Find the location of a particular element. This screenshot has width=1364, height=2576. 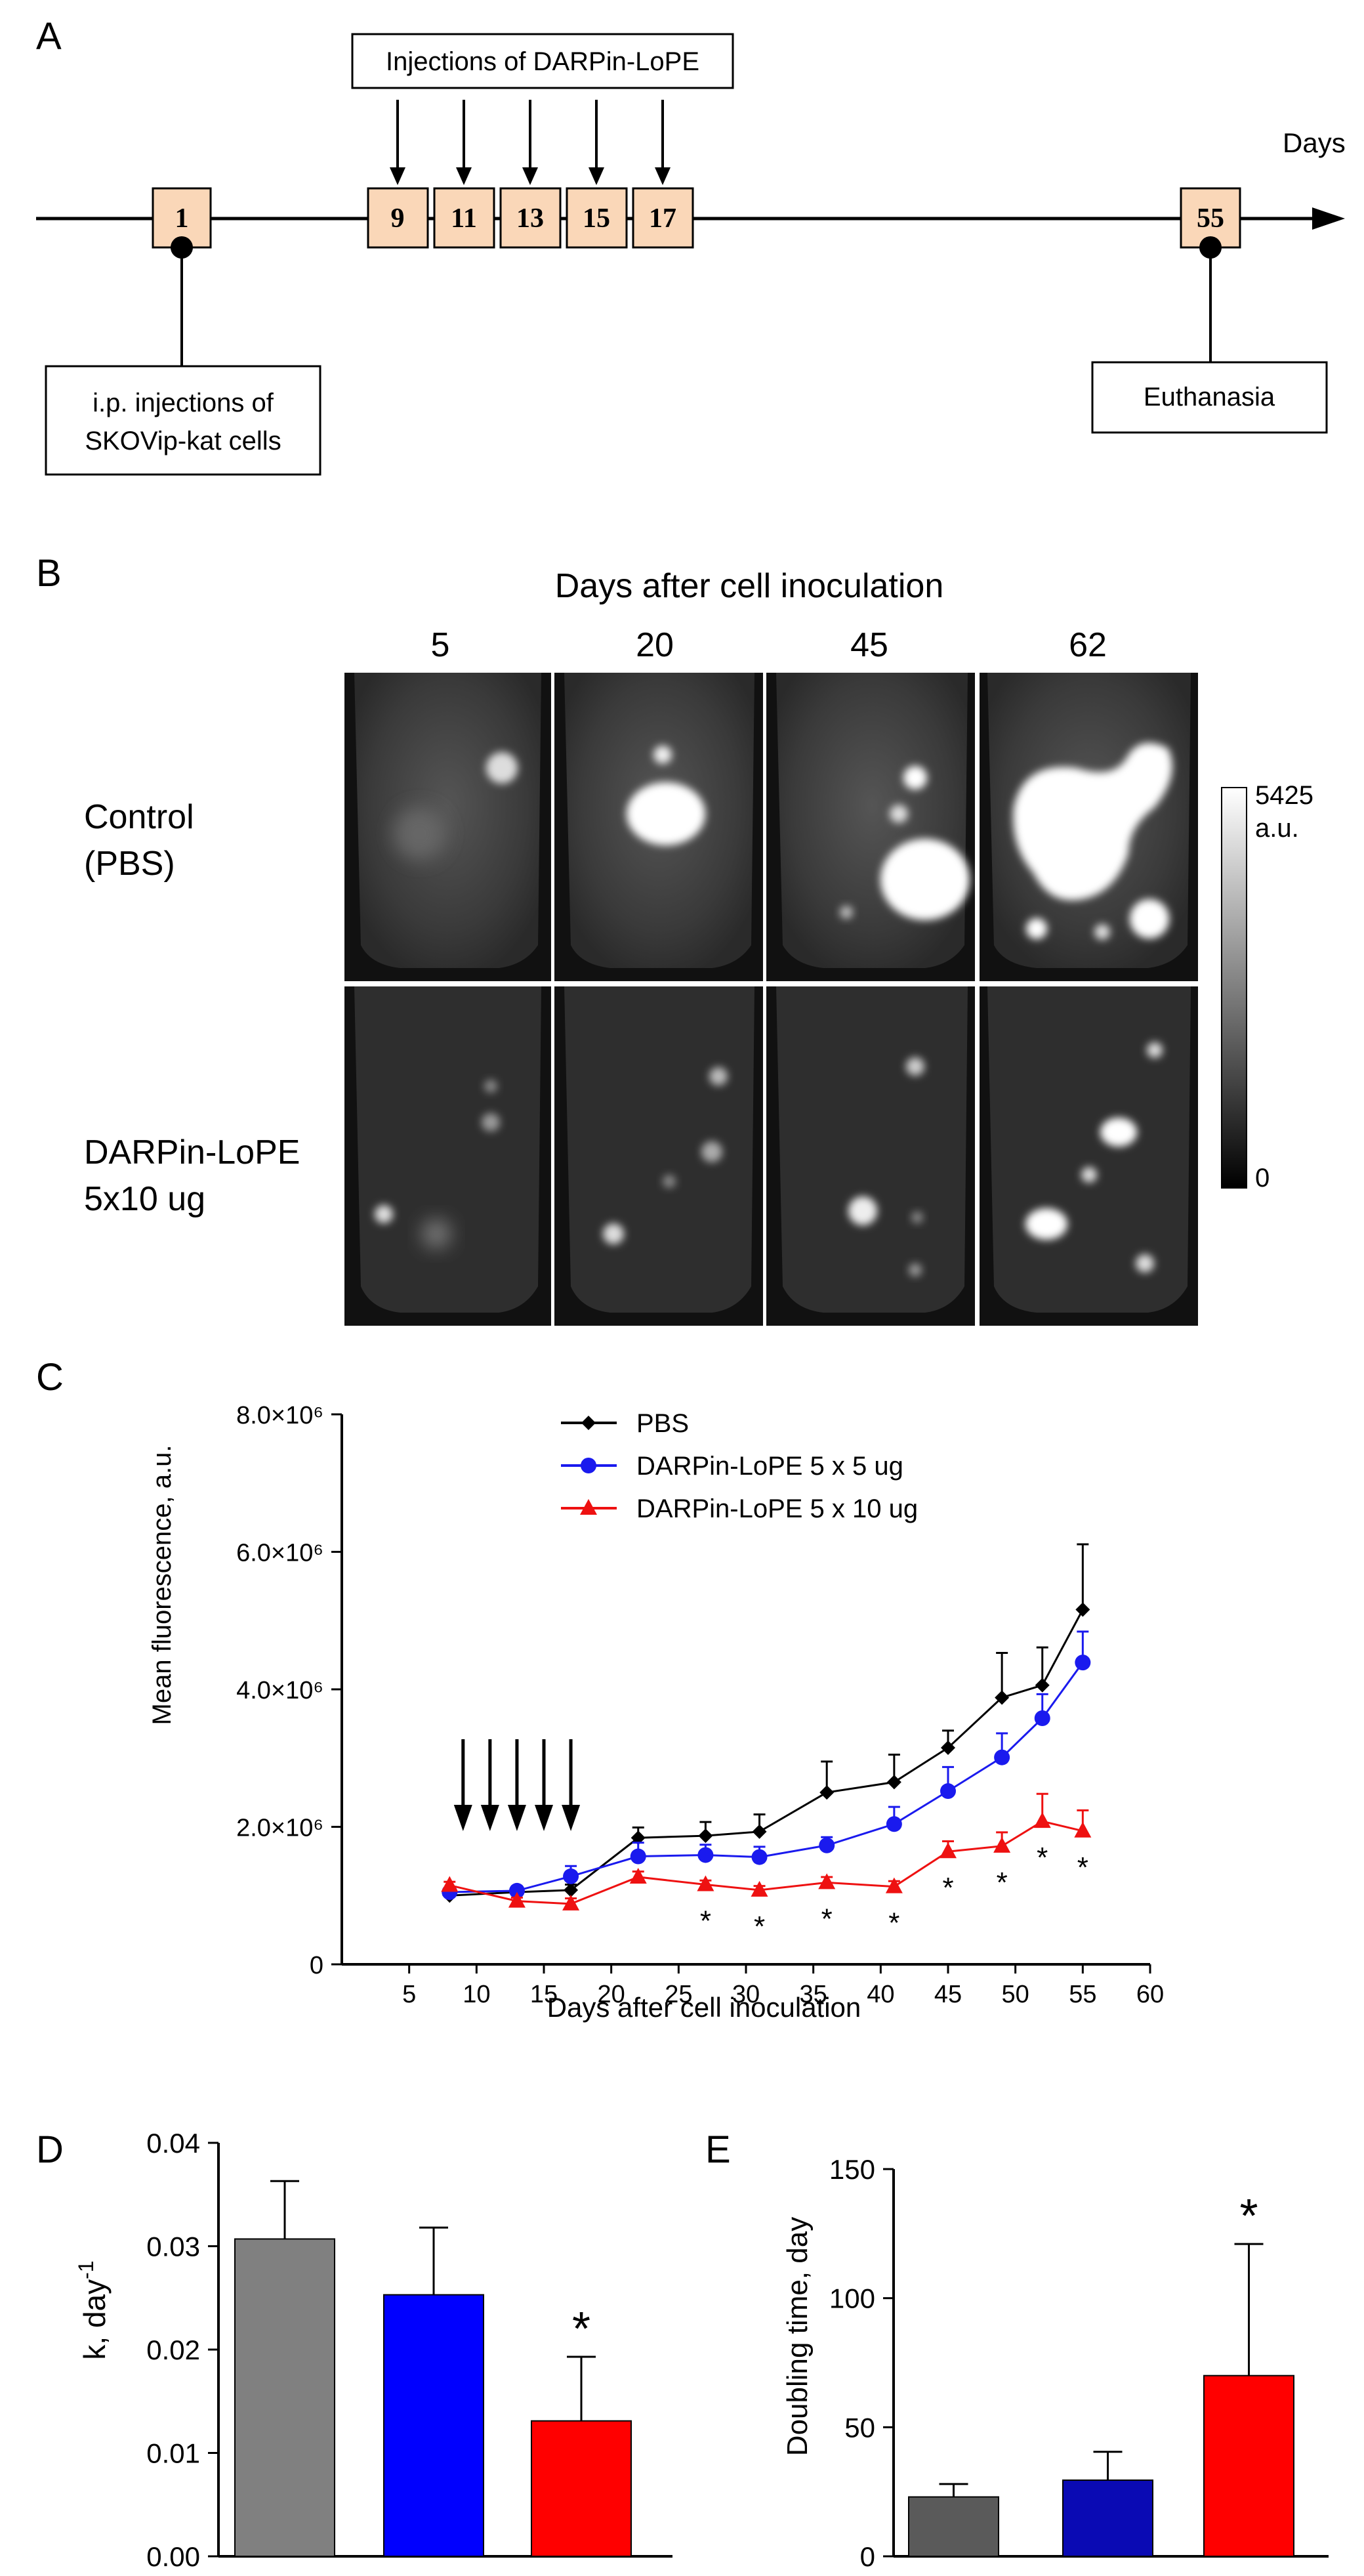

y-tick-label: 100 is located at coordinates (852, 2298).